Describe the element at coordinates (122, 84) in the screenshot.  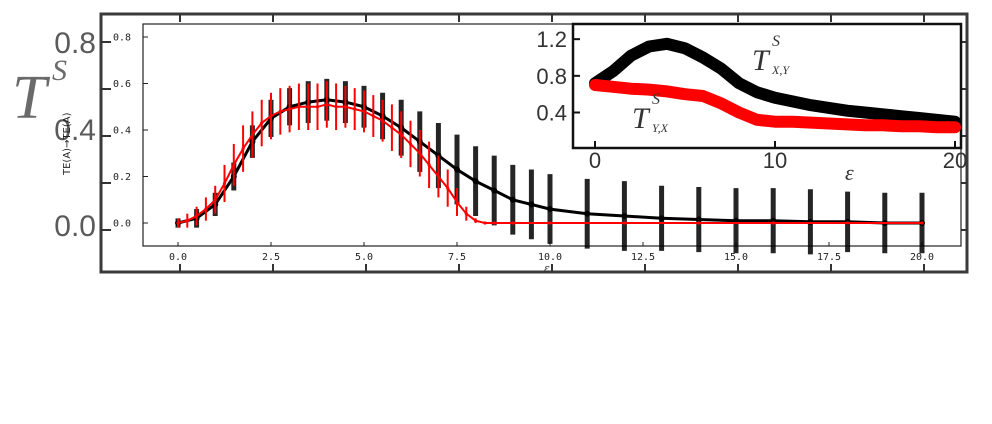
I see `main-ytick-label-3: 0.6` at that location.